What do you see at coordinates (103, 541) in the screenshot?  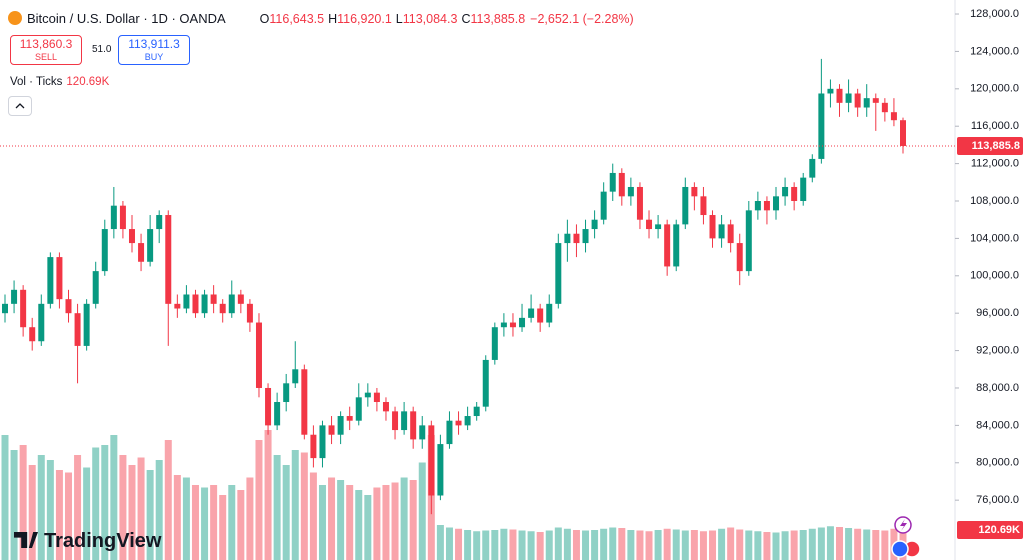 I see `logo-text: TradingView` at bounding box center [103, 541].